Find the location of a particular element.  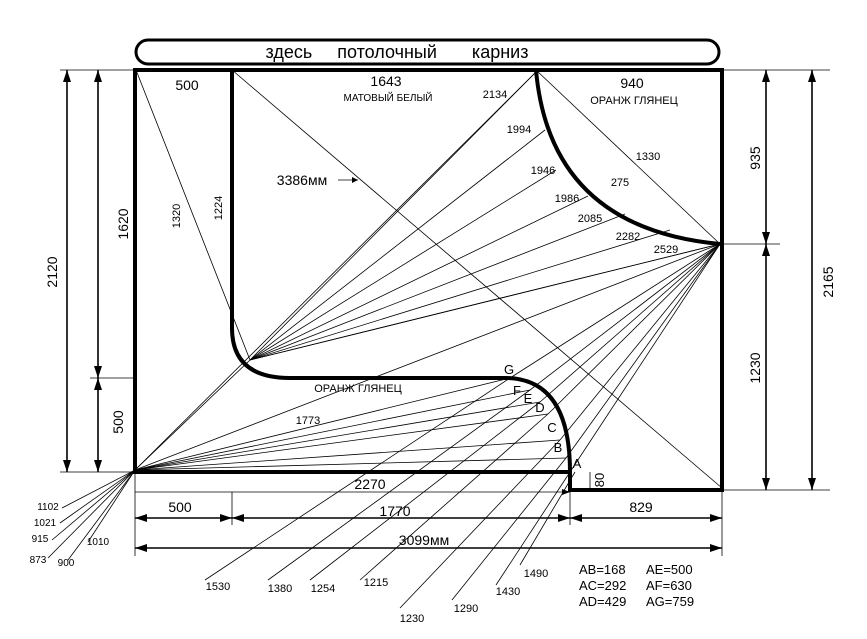

label-275: 275 is located at coordinates (620, 183).